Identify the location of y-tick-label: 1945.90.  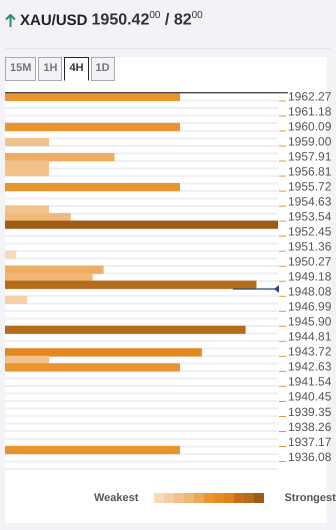
(310, 321).